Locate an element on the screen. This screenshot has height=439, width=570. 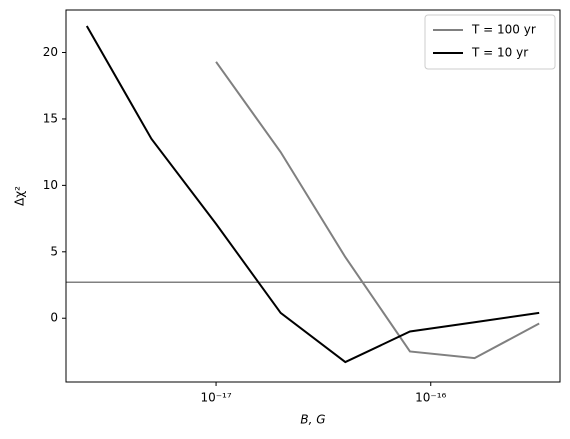
legend-label: T = 10 yr is located at coordinates (499, 53).